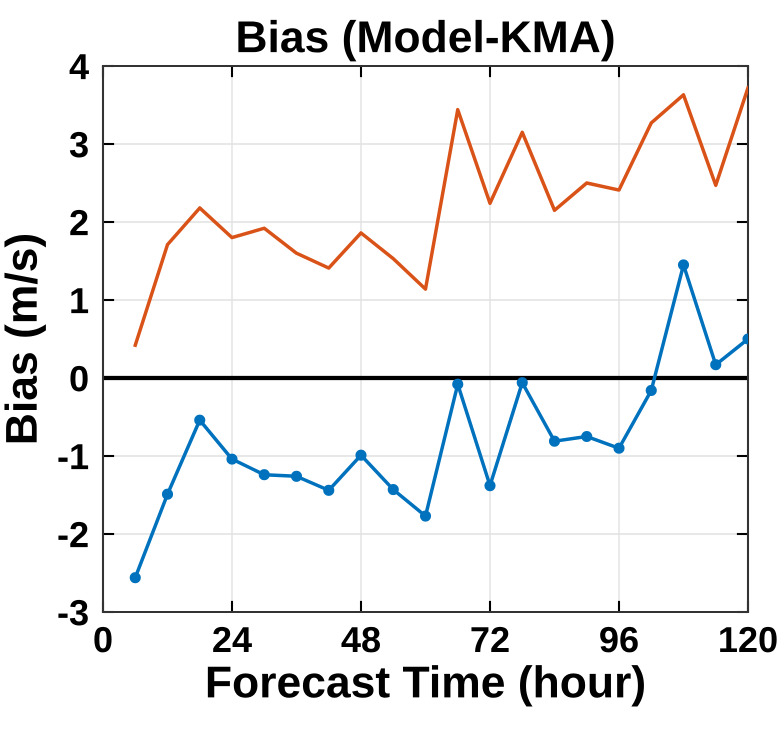 The image size is (781, 747). Describe the element at coordinates (426, 686) in the screenshot. I see `x-axis-title: Forecast Time (hour)` at that location.